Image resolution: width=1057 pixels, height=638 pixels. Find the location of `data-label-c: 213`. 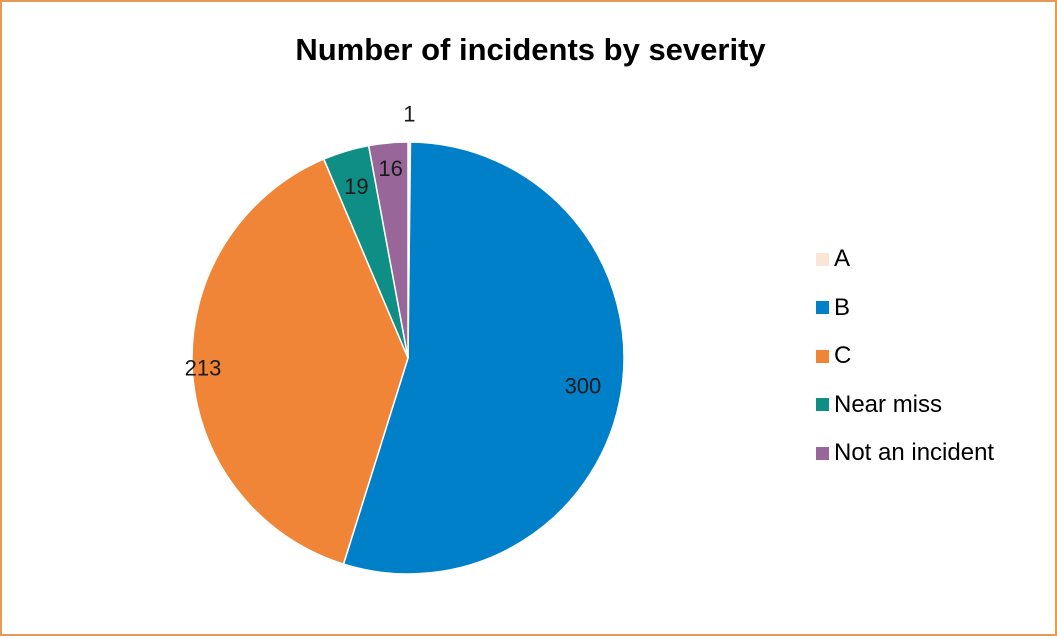

data-label-c: 213 is located at coordinates (203, 367).